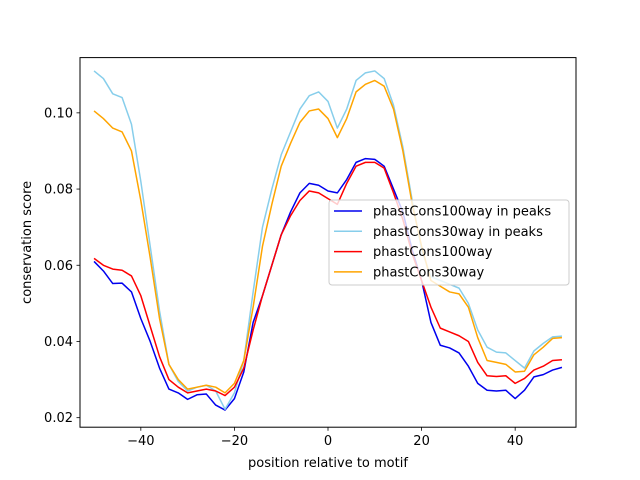 The image size is (640, 480). Describe the element at coordinates (429, 272) in the screenshot. I see `legend-label: phastCons30way` at that location.